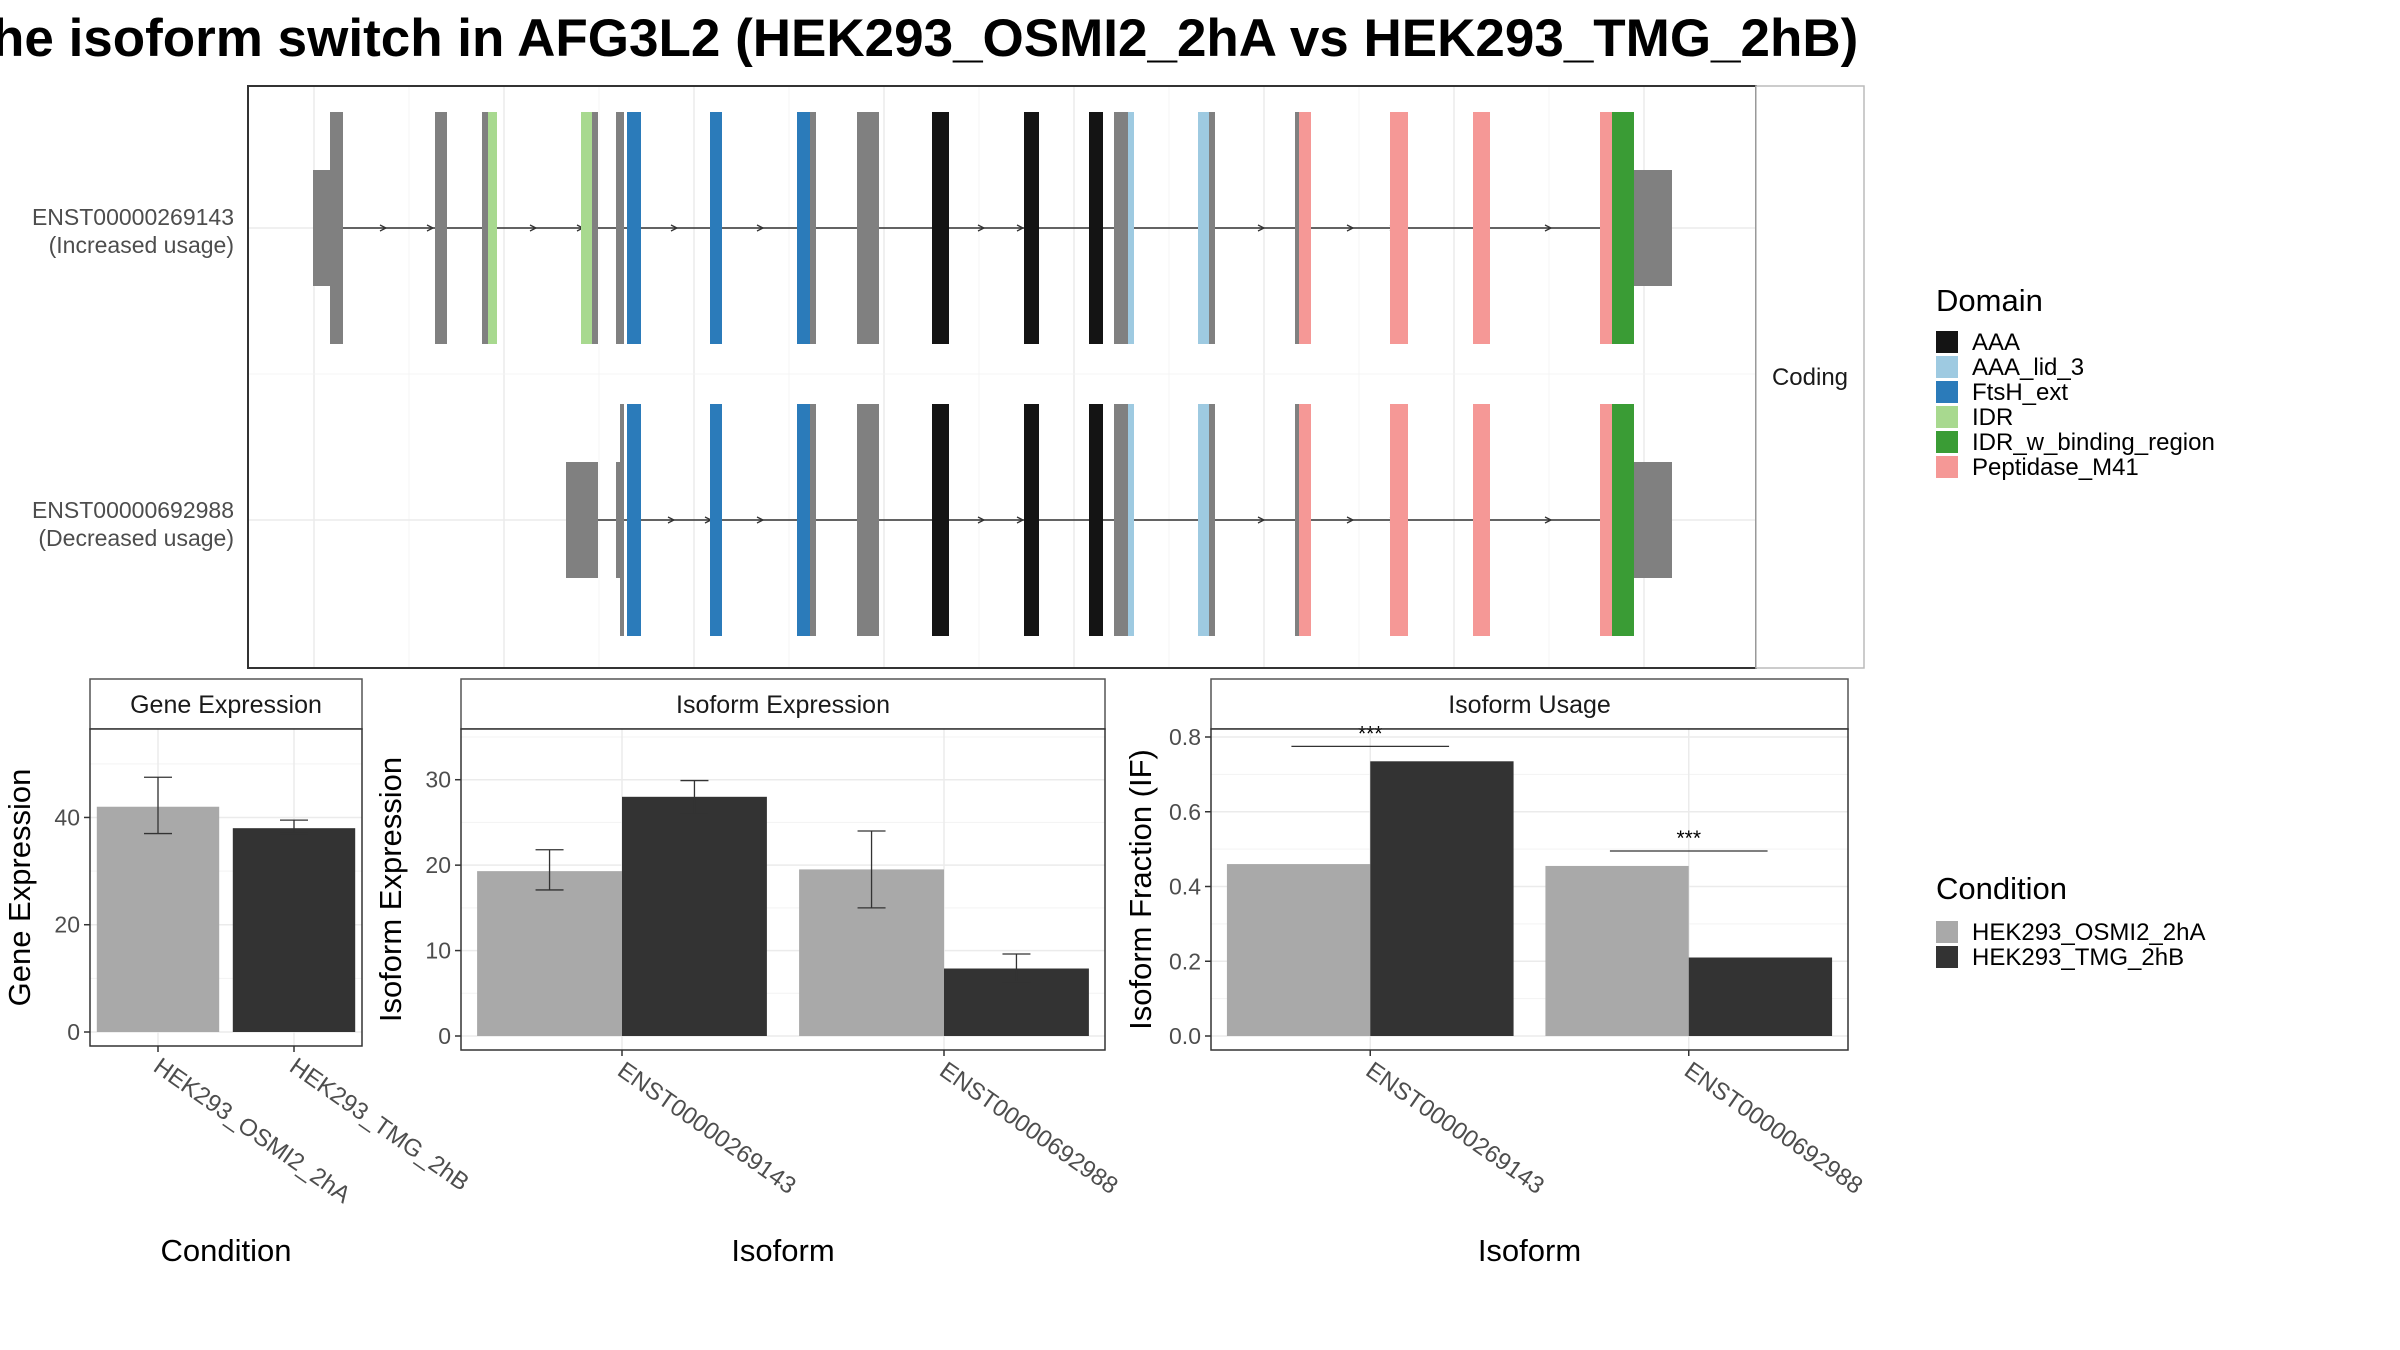 This screenshot has height=1350, width=2400. Describe the element at coordinates (390, 889) in the screenshot. I see `y-axis-title: Isoform Expression` at that location.